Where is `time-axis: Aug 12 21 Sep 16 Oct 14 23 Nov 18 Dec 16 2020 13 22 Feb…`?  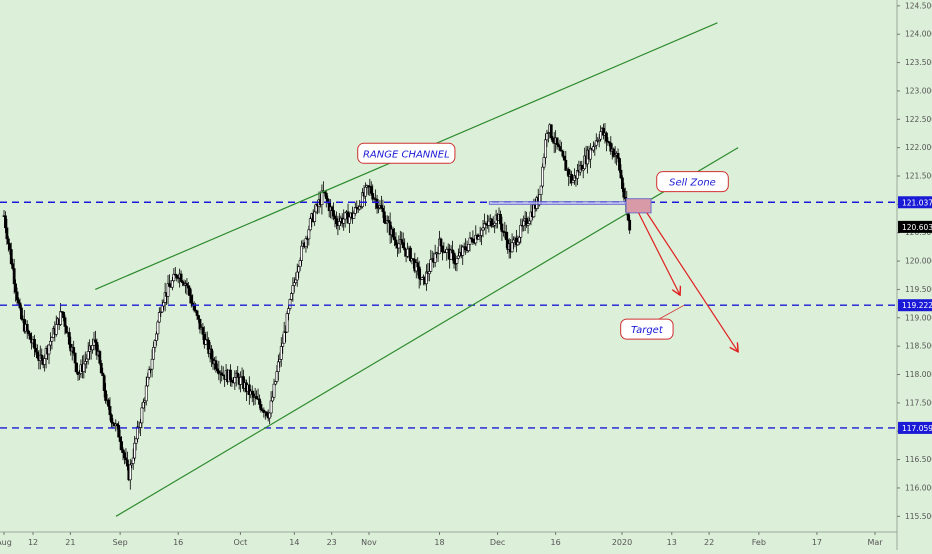
time-axis: Aug 12 21 Sep 16 Oct 14 23 Nov 18 Dec 16 2020 13 22 Feb… is located at coordinates (448, 539).